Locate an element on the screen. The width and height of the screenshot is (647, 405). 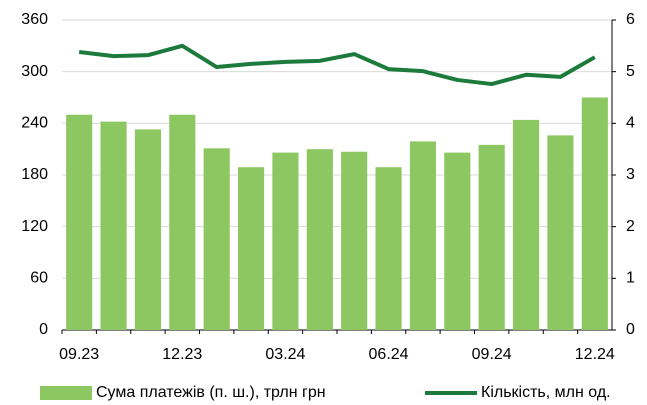
x-tick-label: 12.23 is located at coordinates (182, 354).